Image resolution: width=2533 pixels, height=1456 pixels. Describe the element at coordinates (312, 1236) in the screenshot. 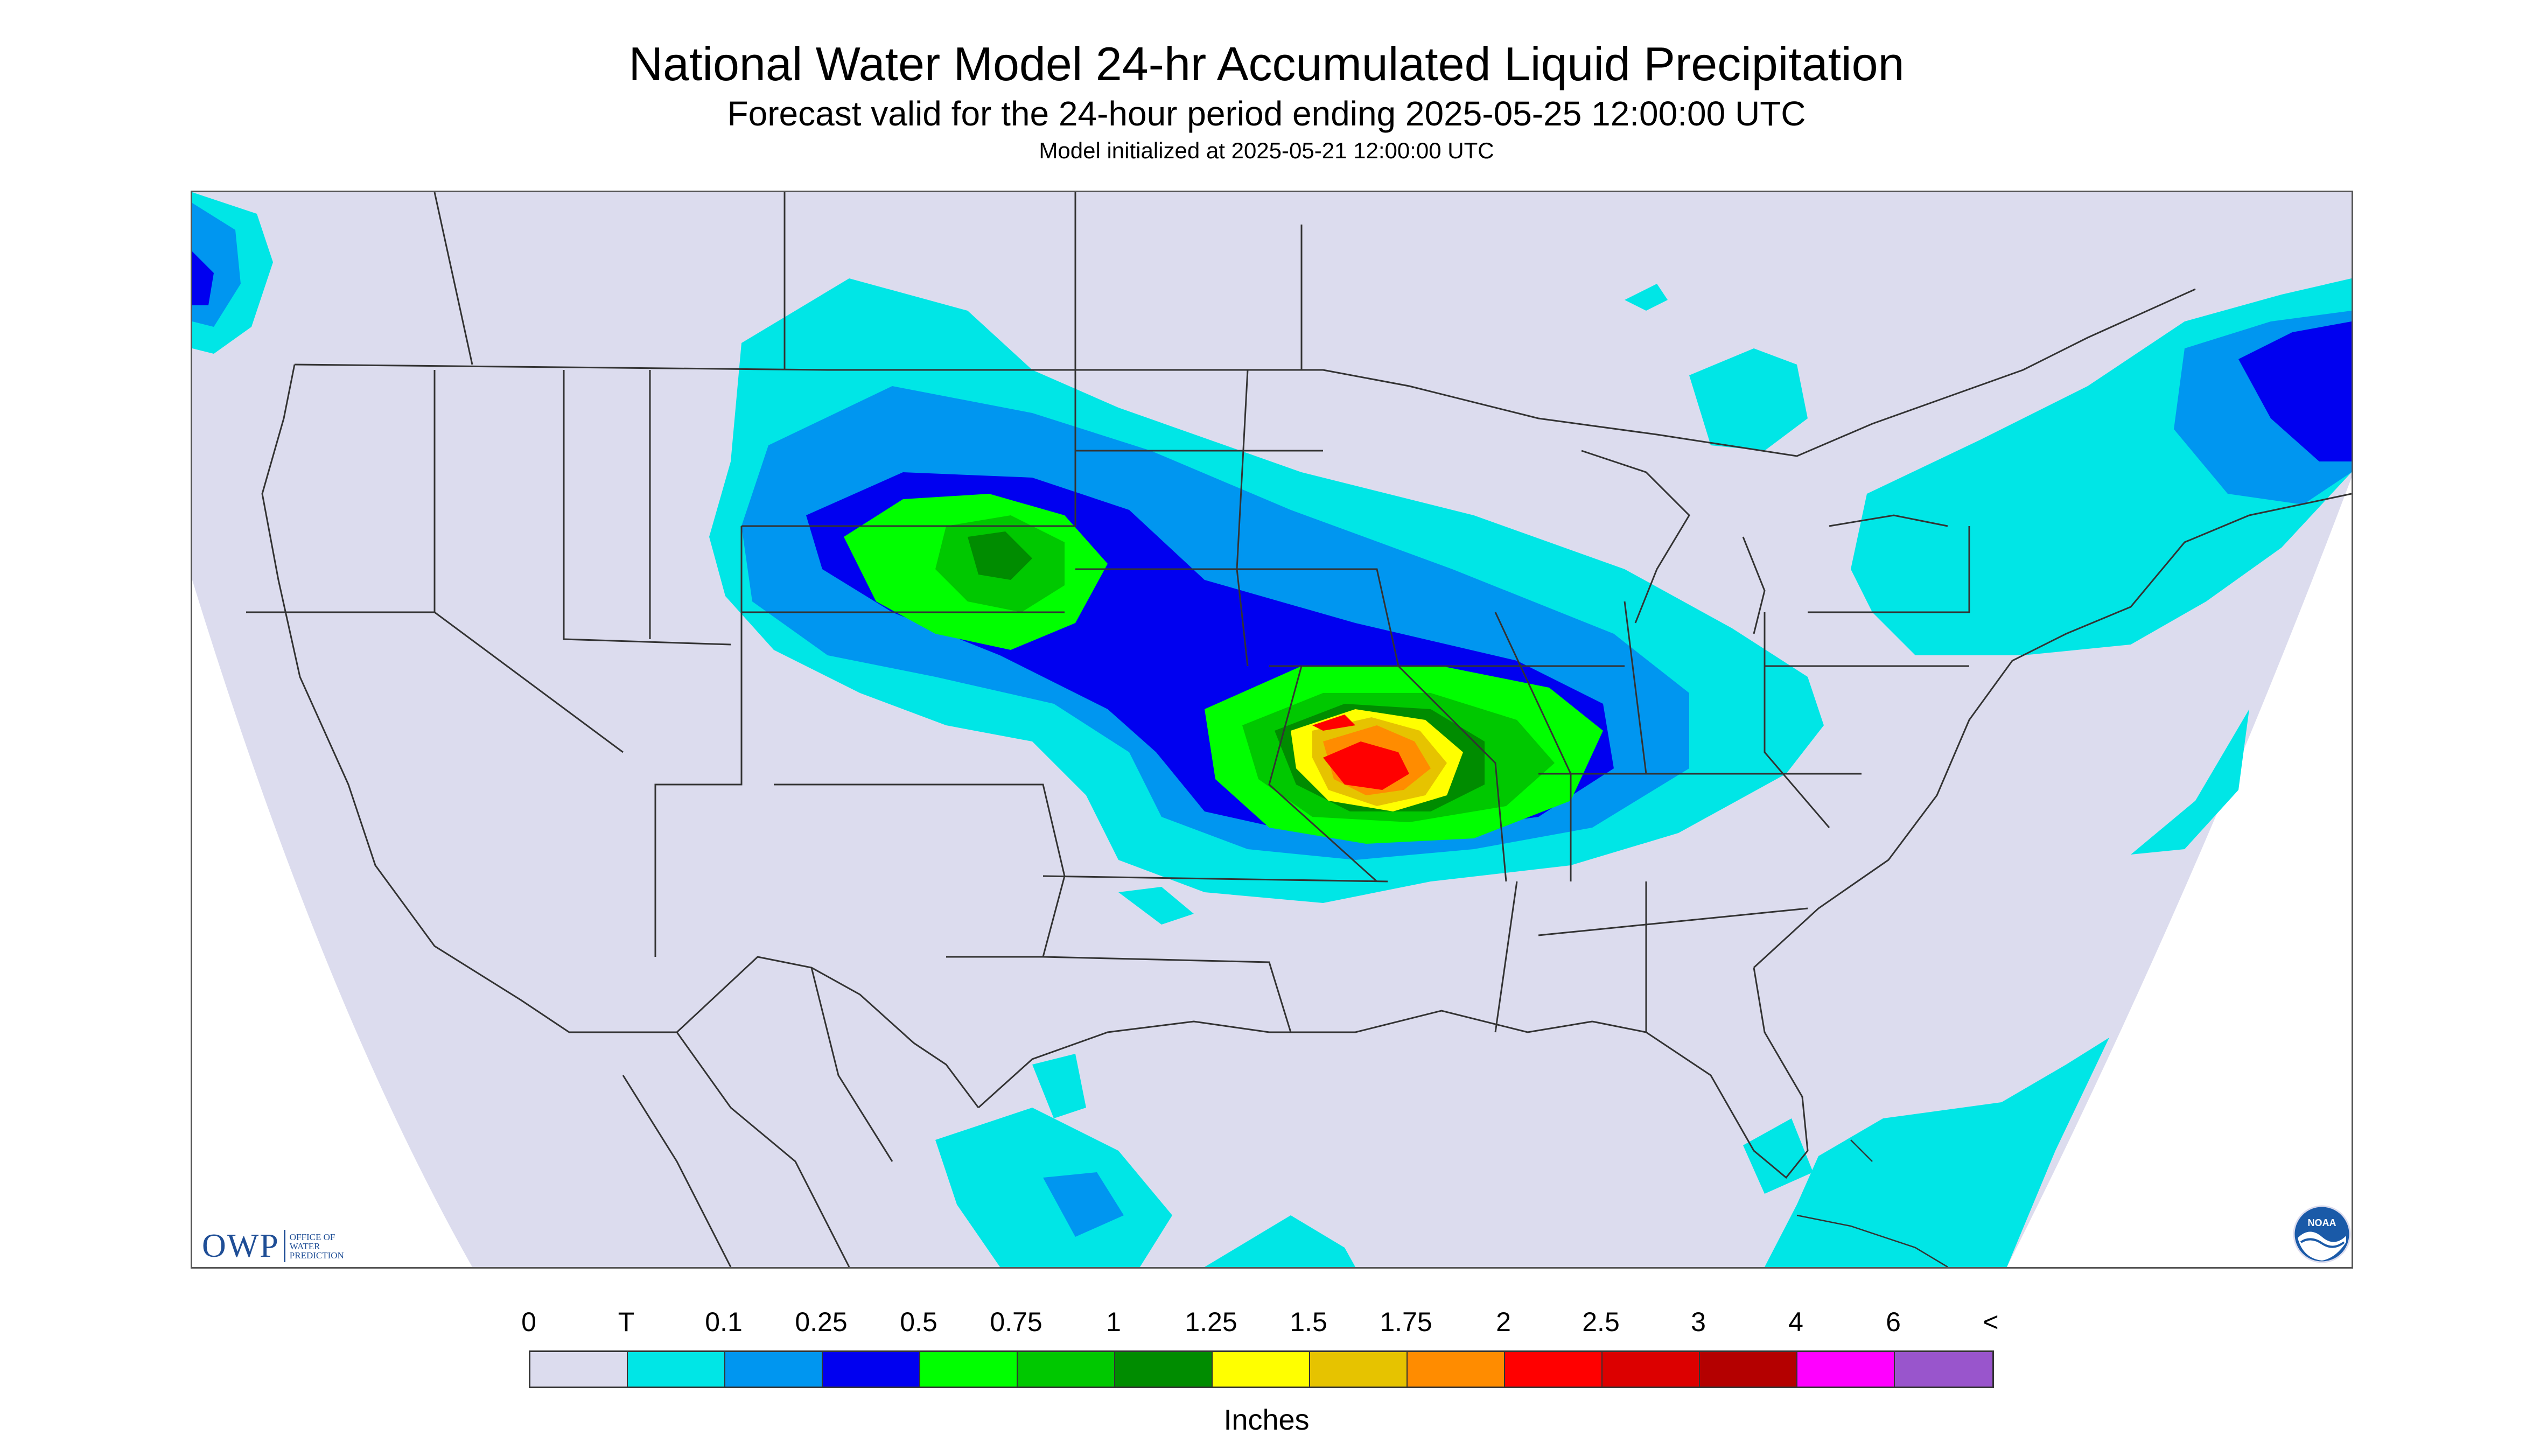

I see `owp-line-1: OFFICE OF` at that location.